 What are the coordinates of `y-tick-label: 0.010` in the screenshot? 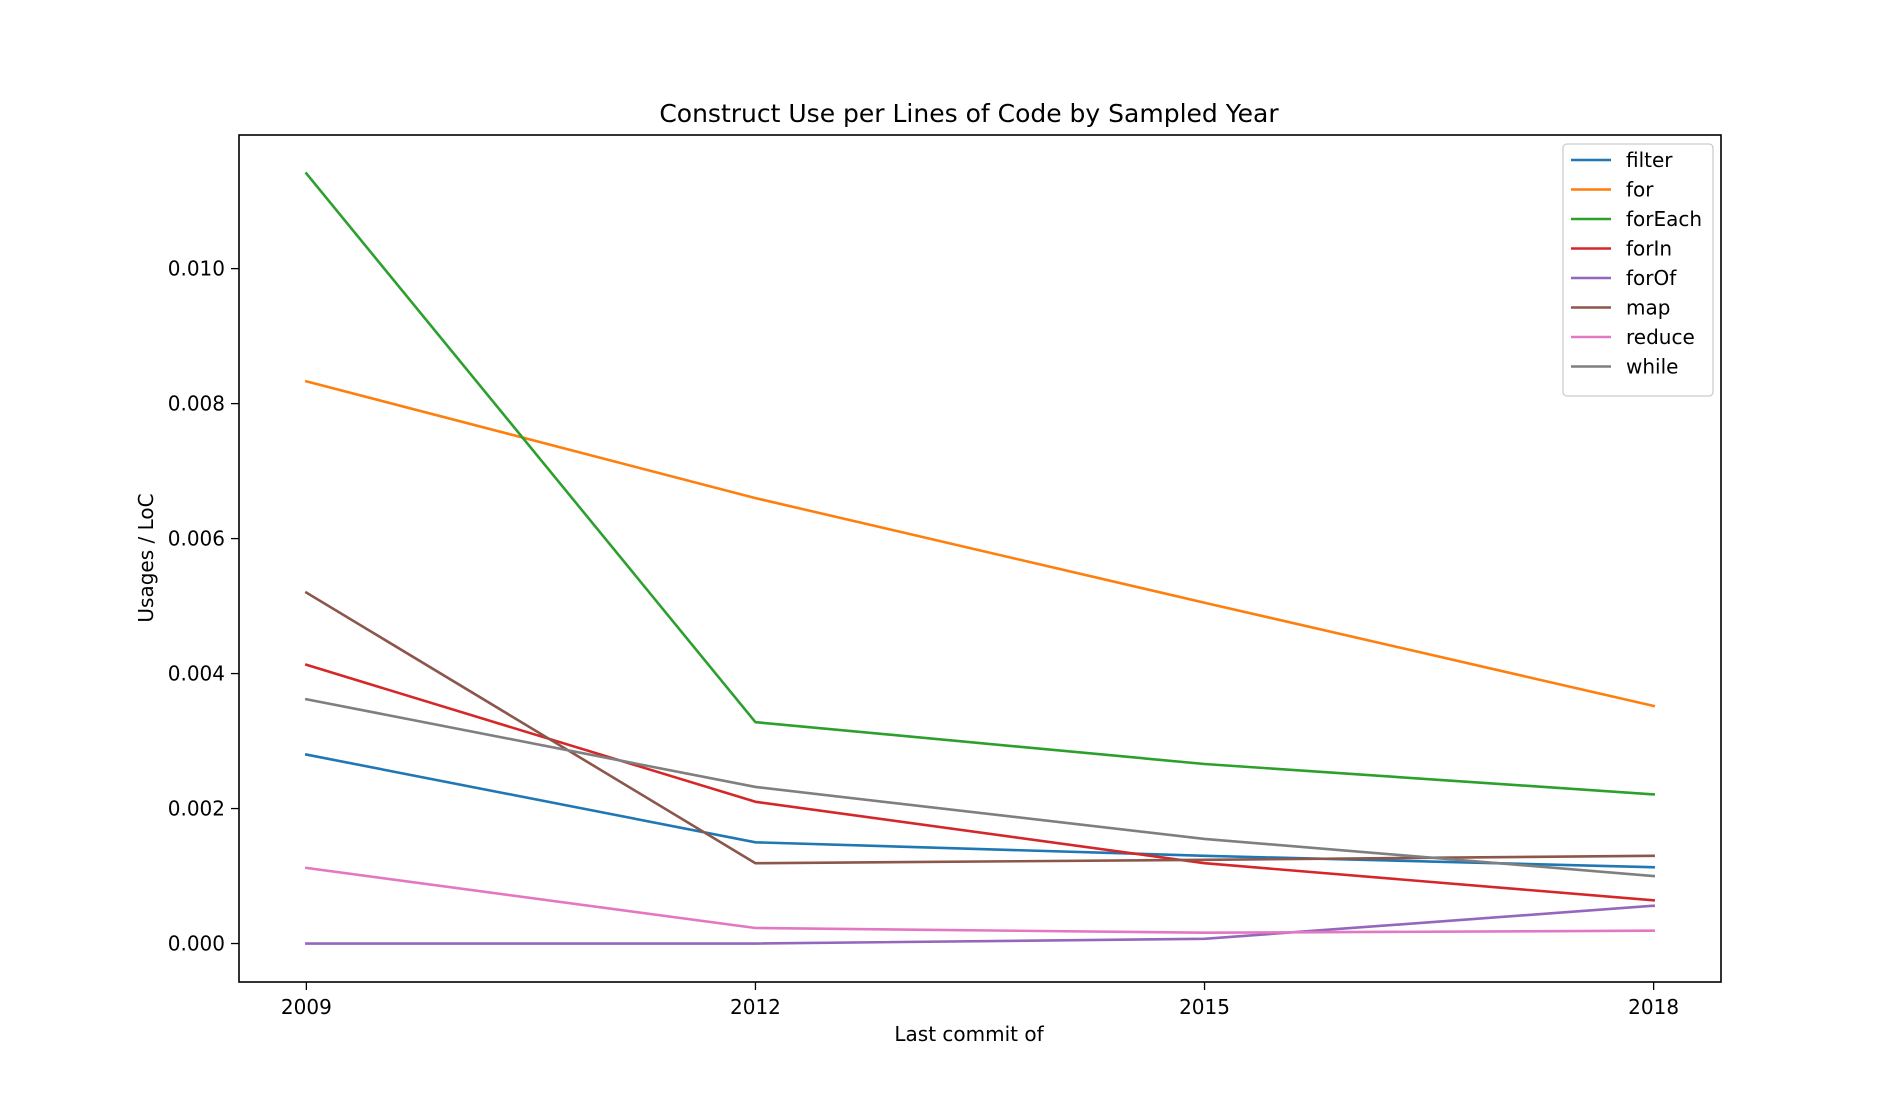 It's located at (196, 269).